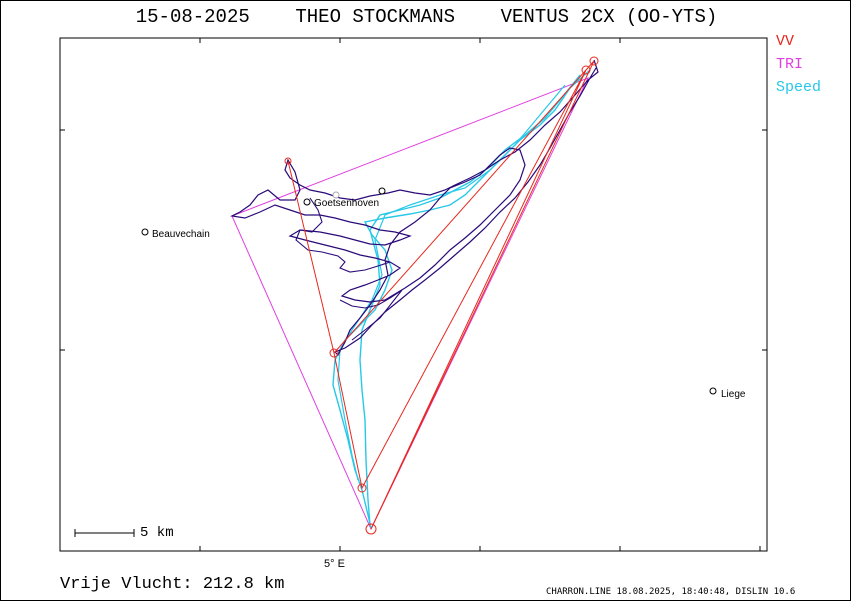  Describe the element at coordinates (785, 41) in the screenshot. I see `legend-vv: VV` at that location.